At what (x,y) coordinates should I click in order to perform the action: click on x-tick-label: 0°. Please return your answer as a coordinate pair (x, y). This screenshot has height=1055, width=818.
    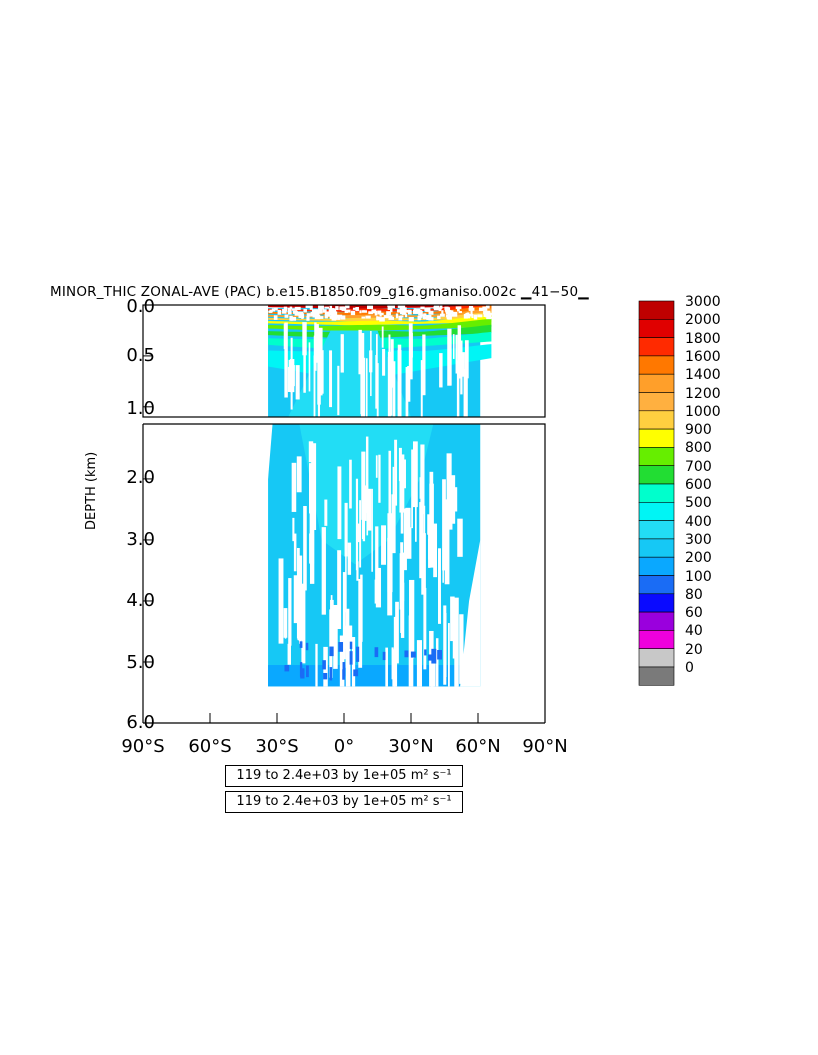
    Looking at the image, I should click on (344, 746).